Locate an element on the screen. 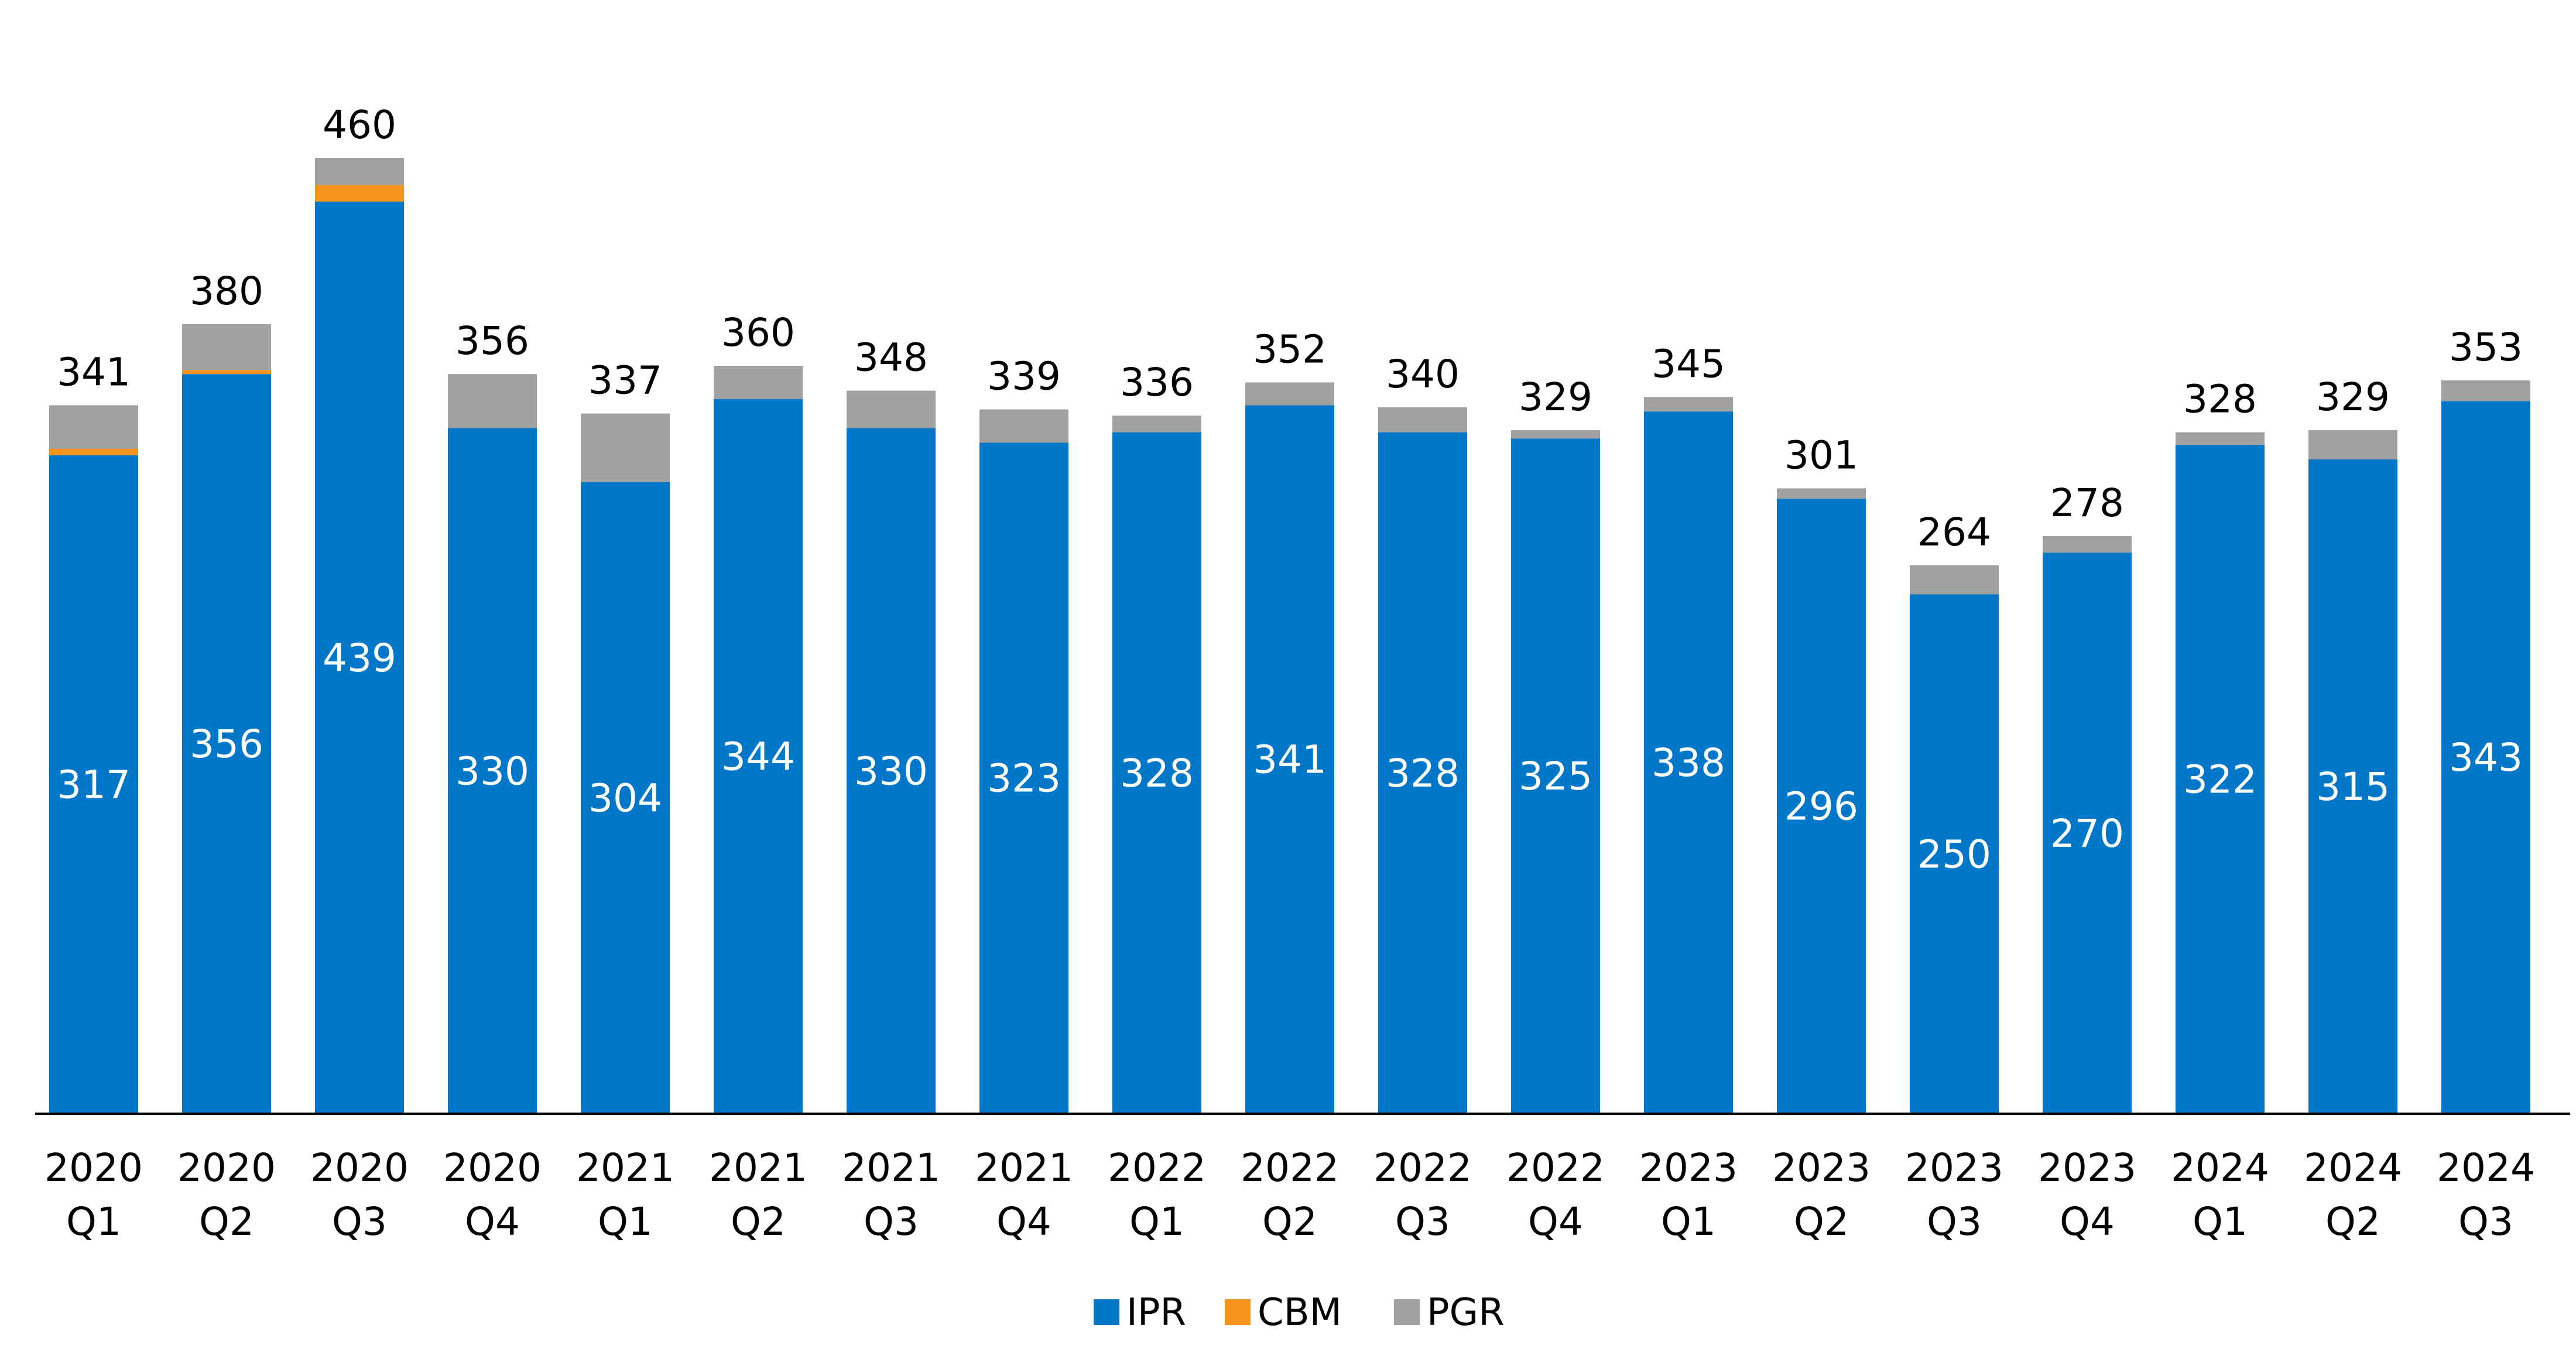  x-tick-label-18-1: Q3 is located at coordinates (2485, 1221).